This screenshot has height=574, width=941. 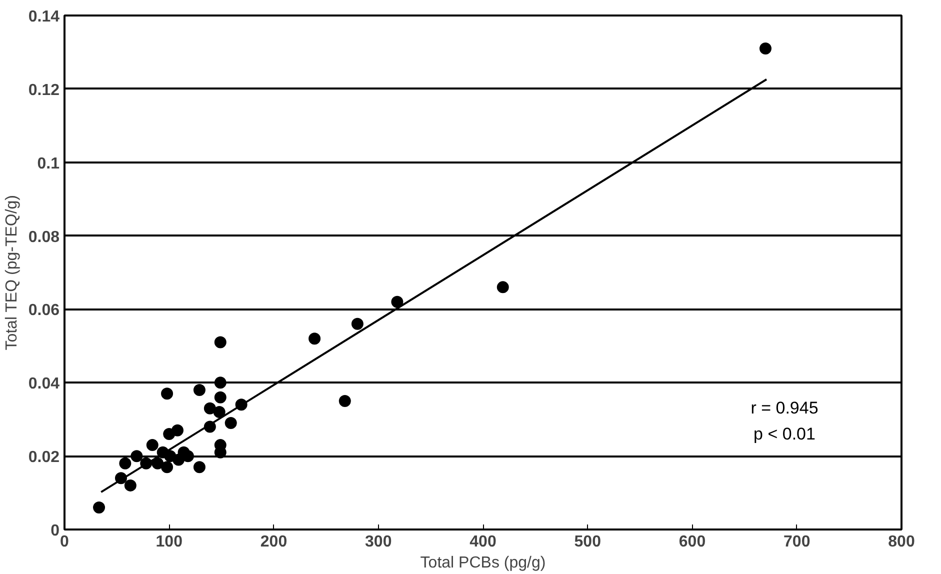 What do you see at coordinates (44, 457) in the screenshot?
I see `y-tick-label: 0.02` at bounding box center [44, 457].